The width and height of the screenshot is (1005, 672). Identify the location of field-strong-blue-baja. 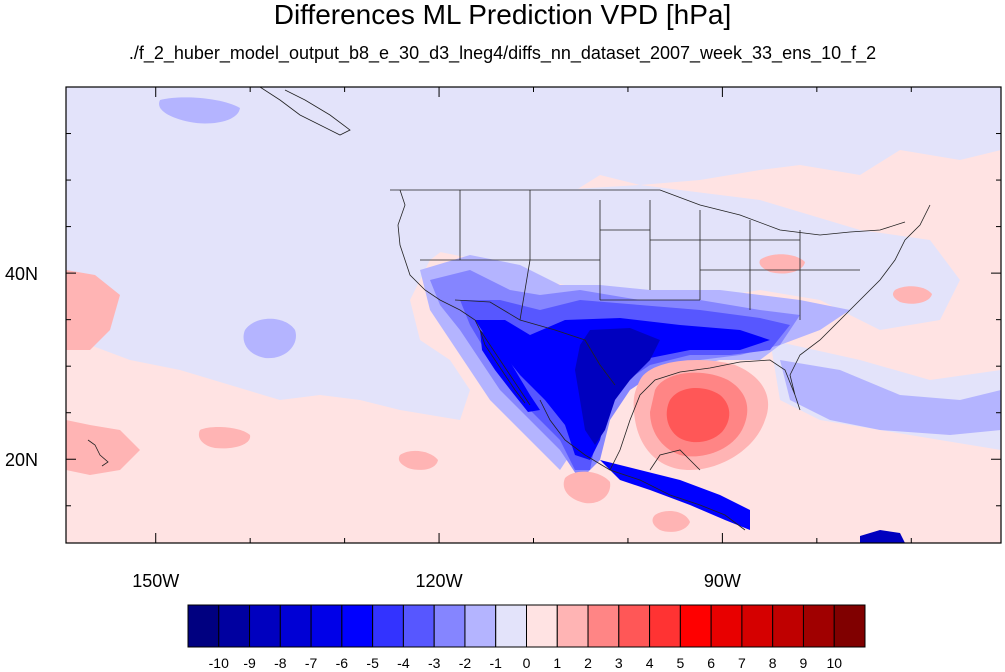
(510, 371).